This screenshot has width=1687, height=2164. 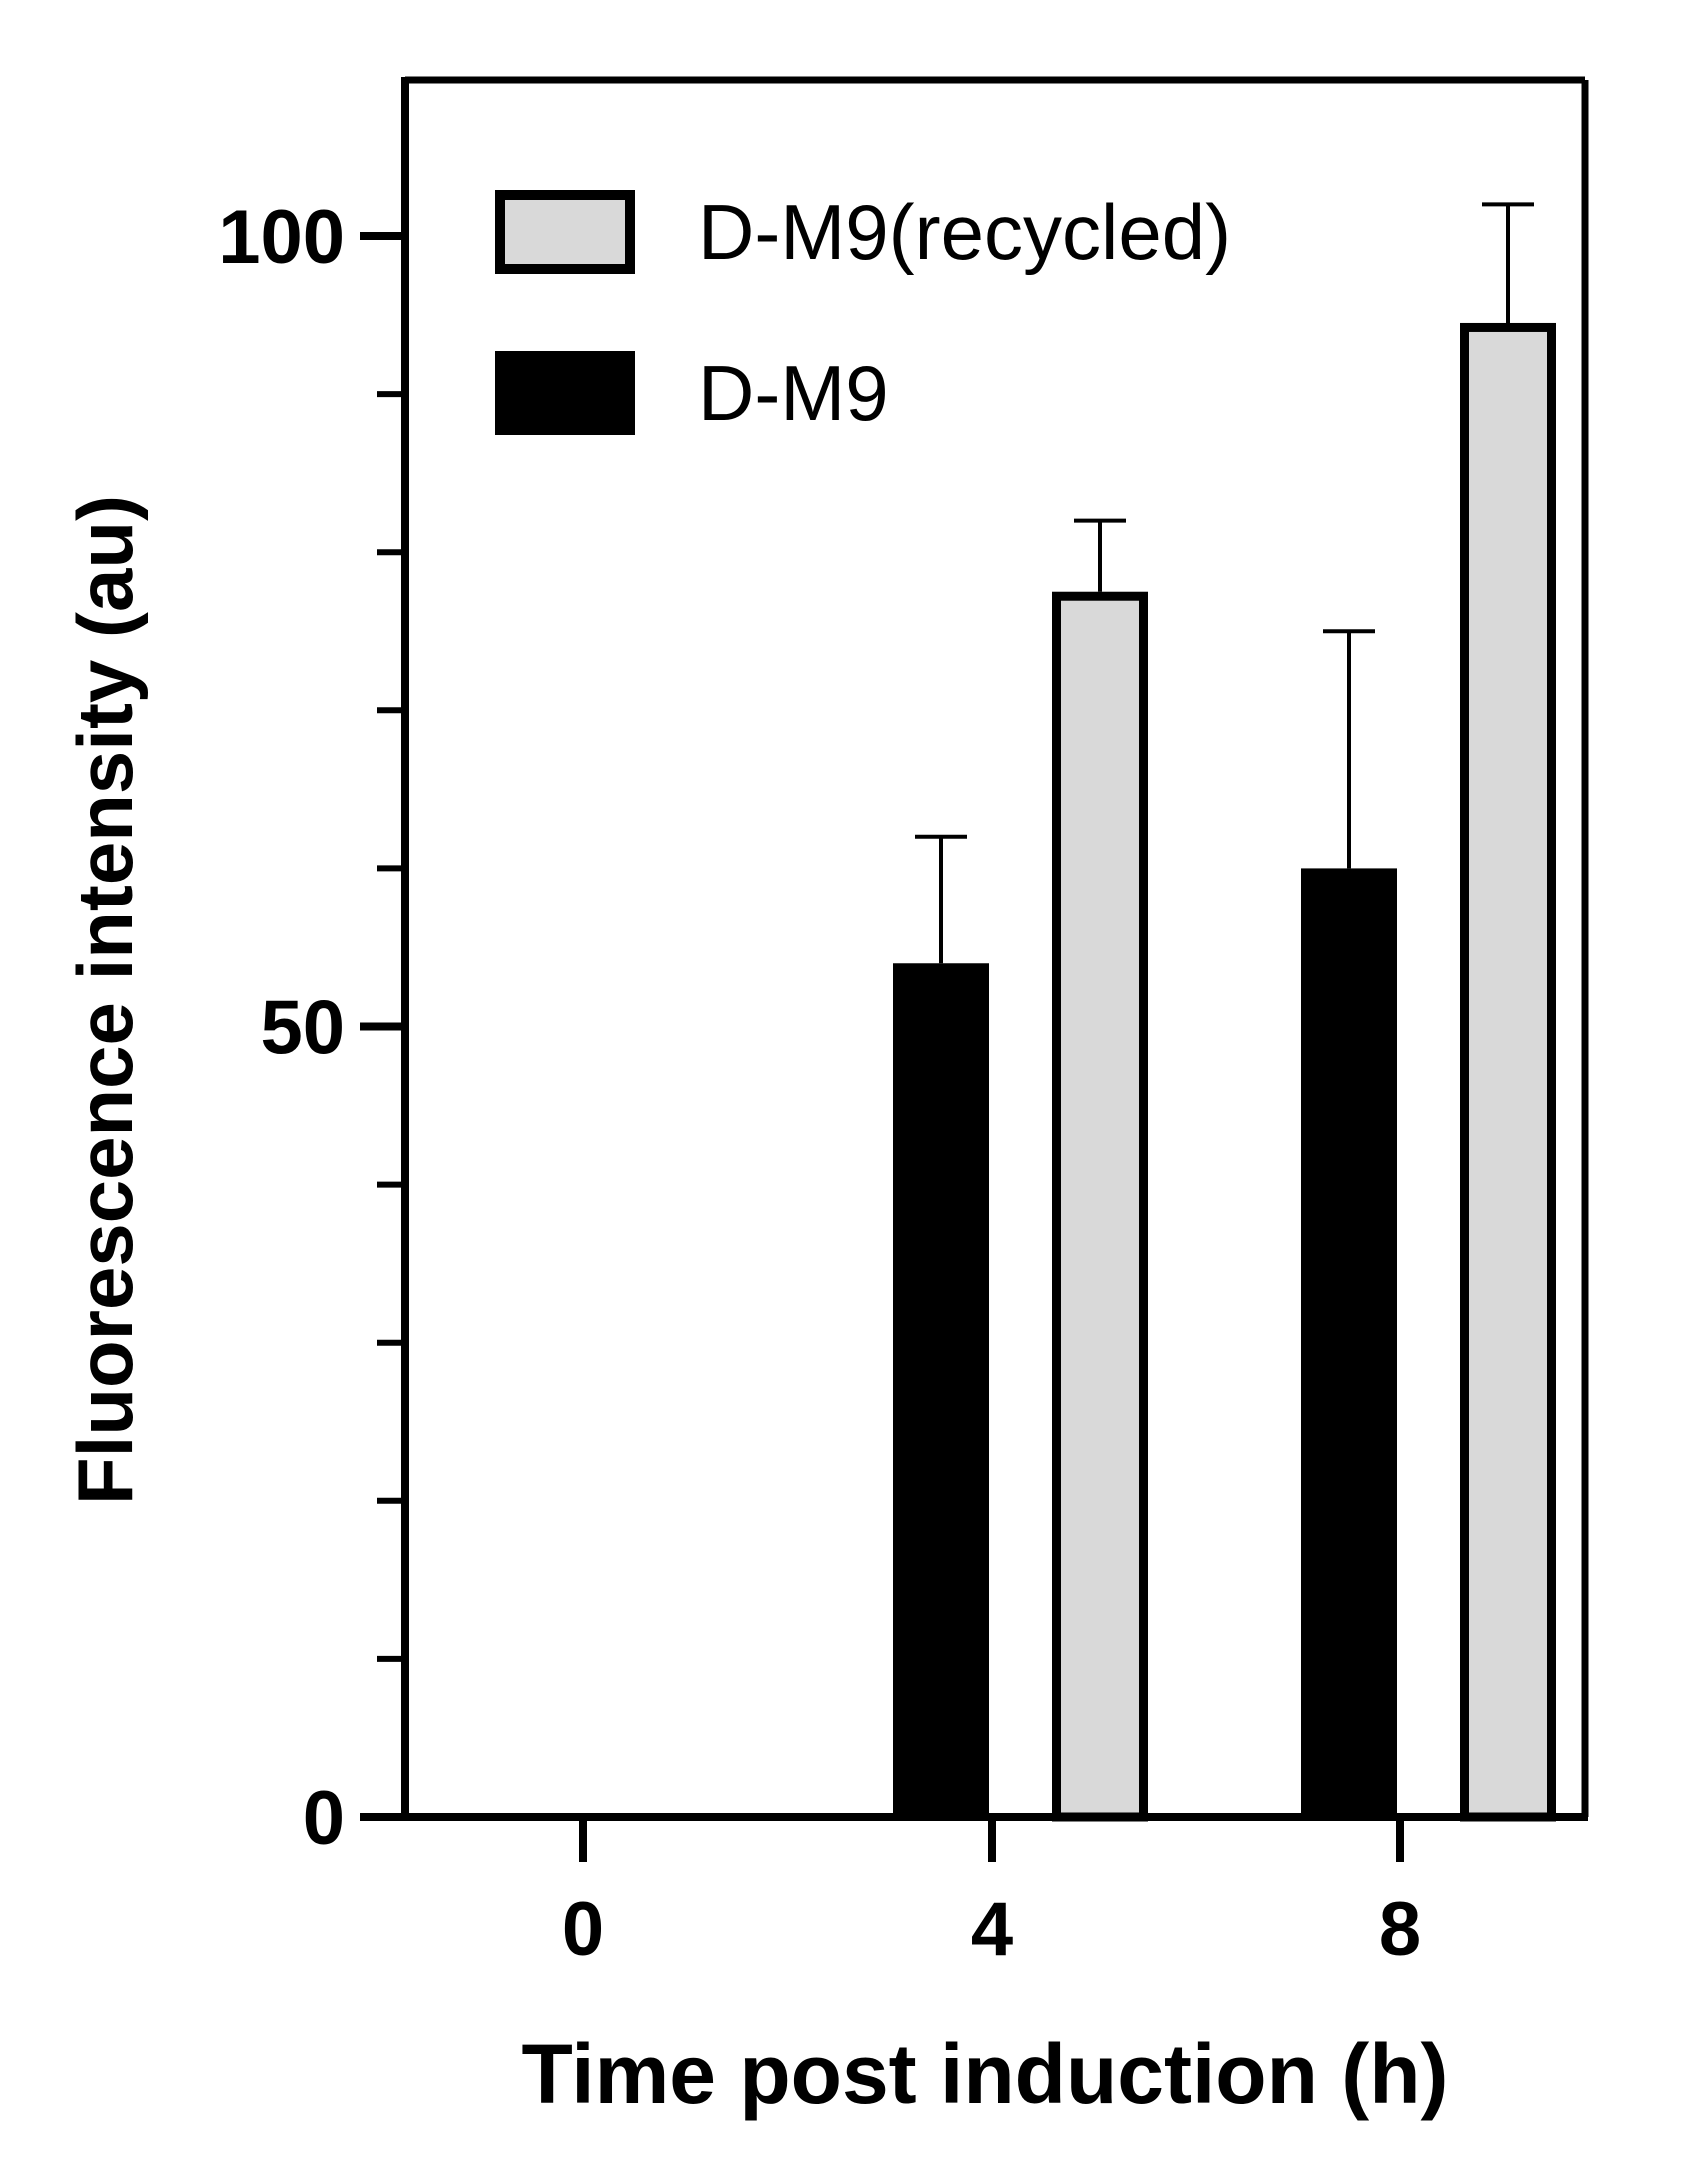 I want to click on x-axis-label: Time post induction (h), so click(x=984, y=2074).